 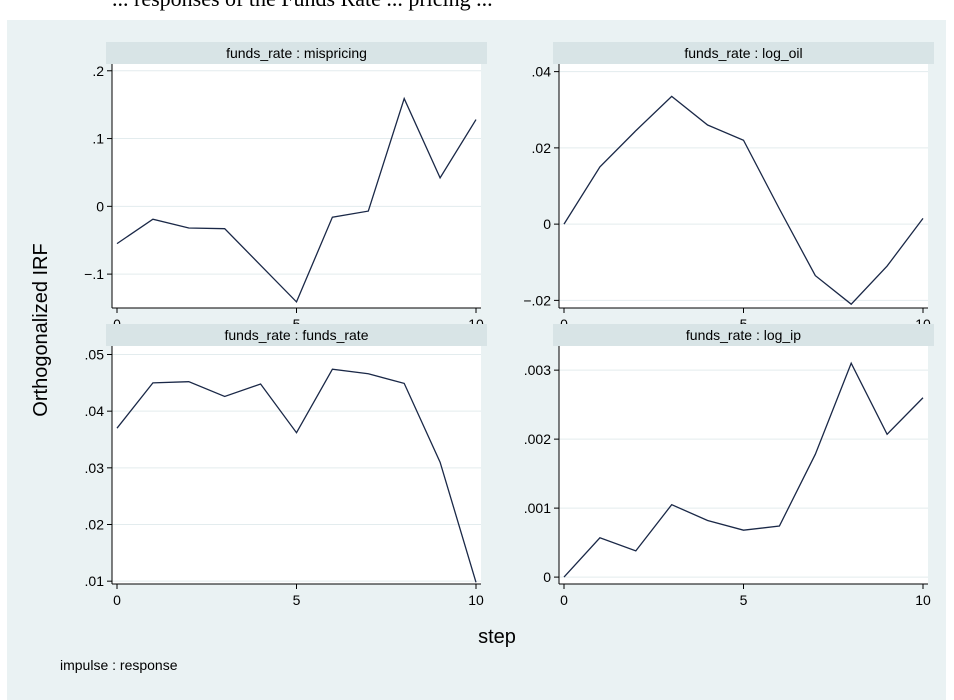 I want to click on panel-3-ytick-label: .02, so click(x=95, y=525).